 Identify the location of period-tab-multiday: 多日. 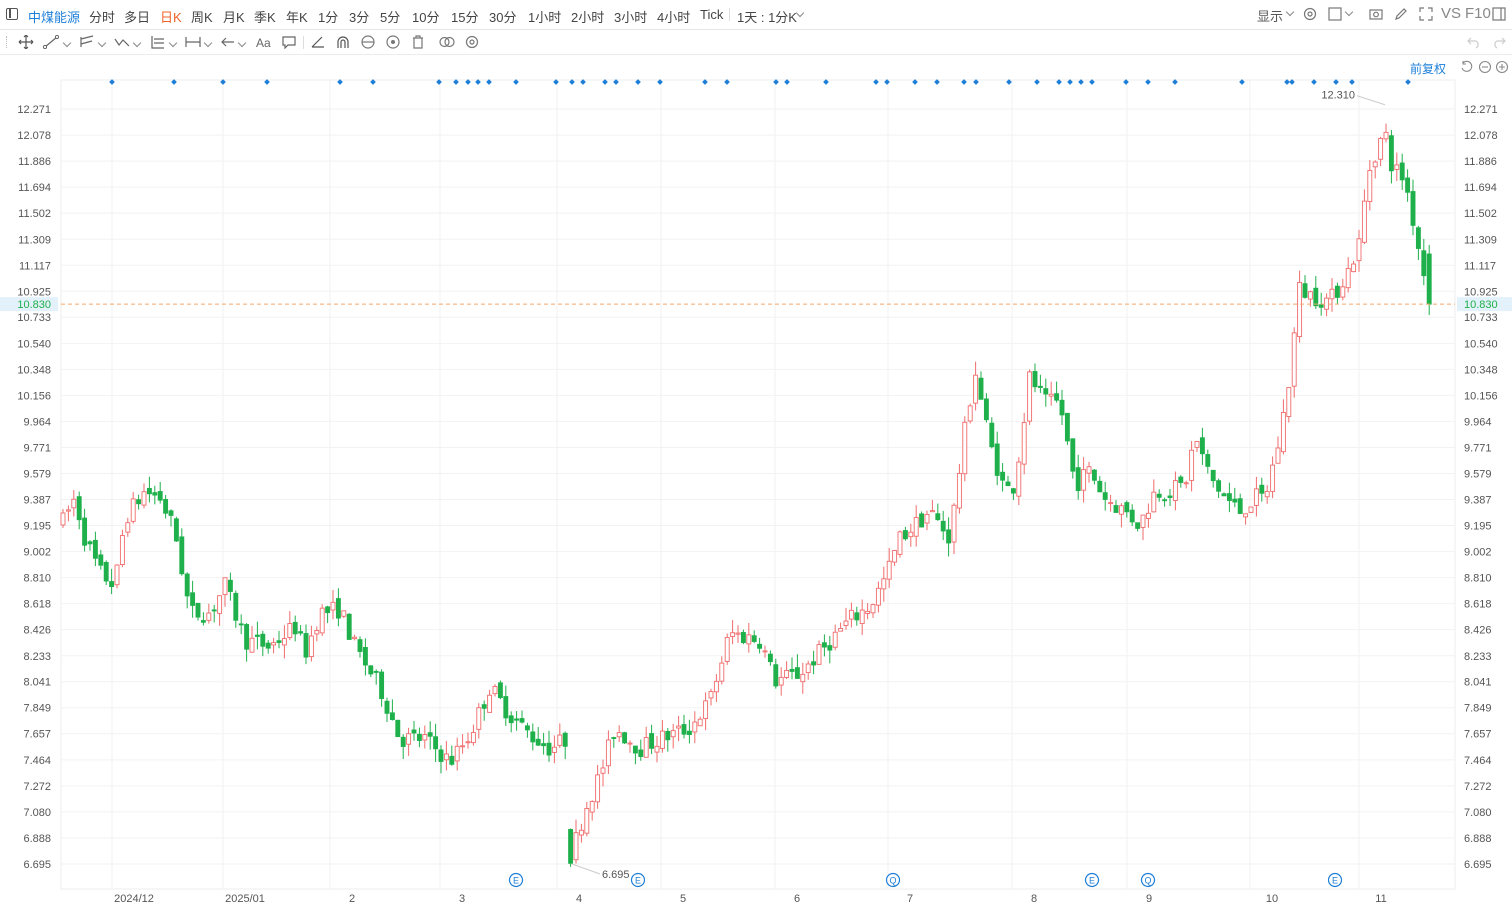
(137, 17).